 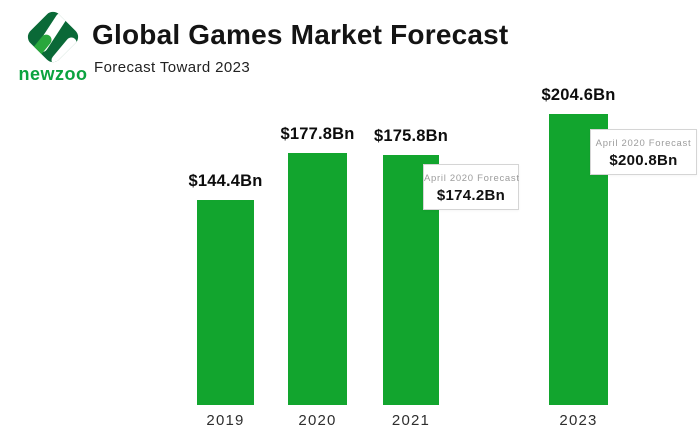 I want to click on newzoo-logo: newzoo, so click(x=53, y=45).